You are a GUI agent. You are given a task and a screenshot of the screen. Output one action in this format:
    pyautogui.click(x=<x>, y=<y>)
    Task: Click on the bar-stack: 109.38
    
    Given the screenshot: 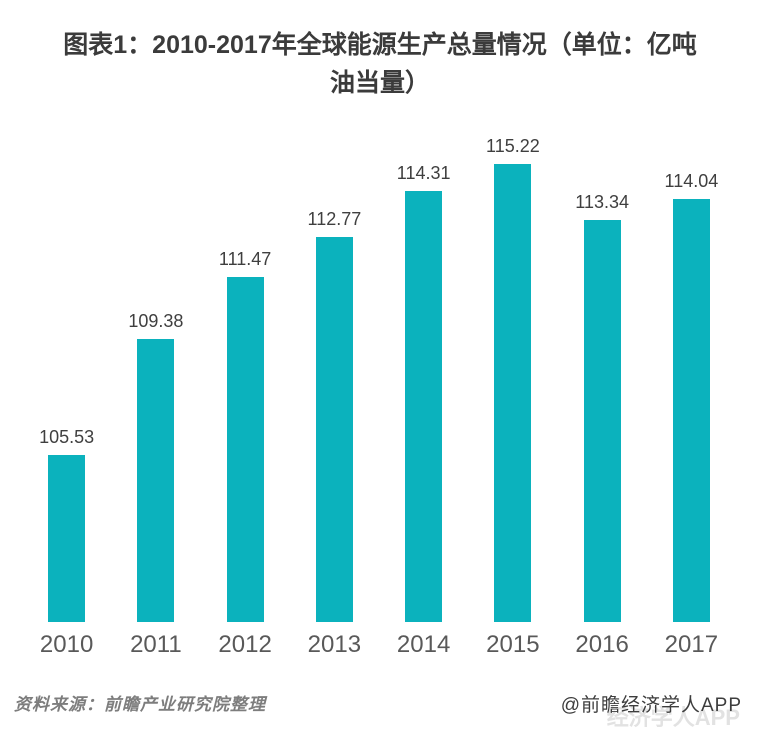 What is the action you would take?
    pyautogui.click(x=155, y=366)
    